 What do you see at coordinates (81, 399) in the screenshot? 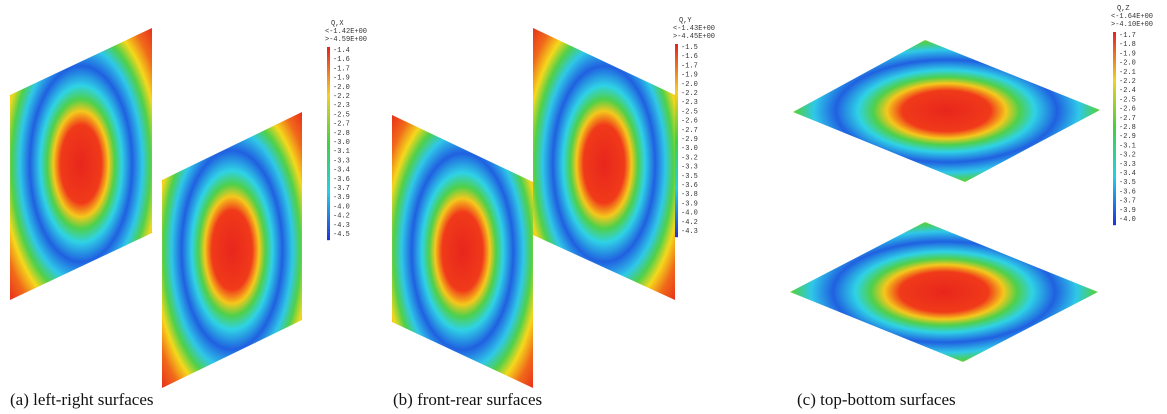
I see `caption: (a) left-right surfaces` at bounding box center [81, 399].